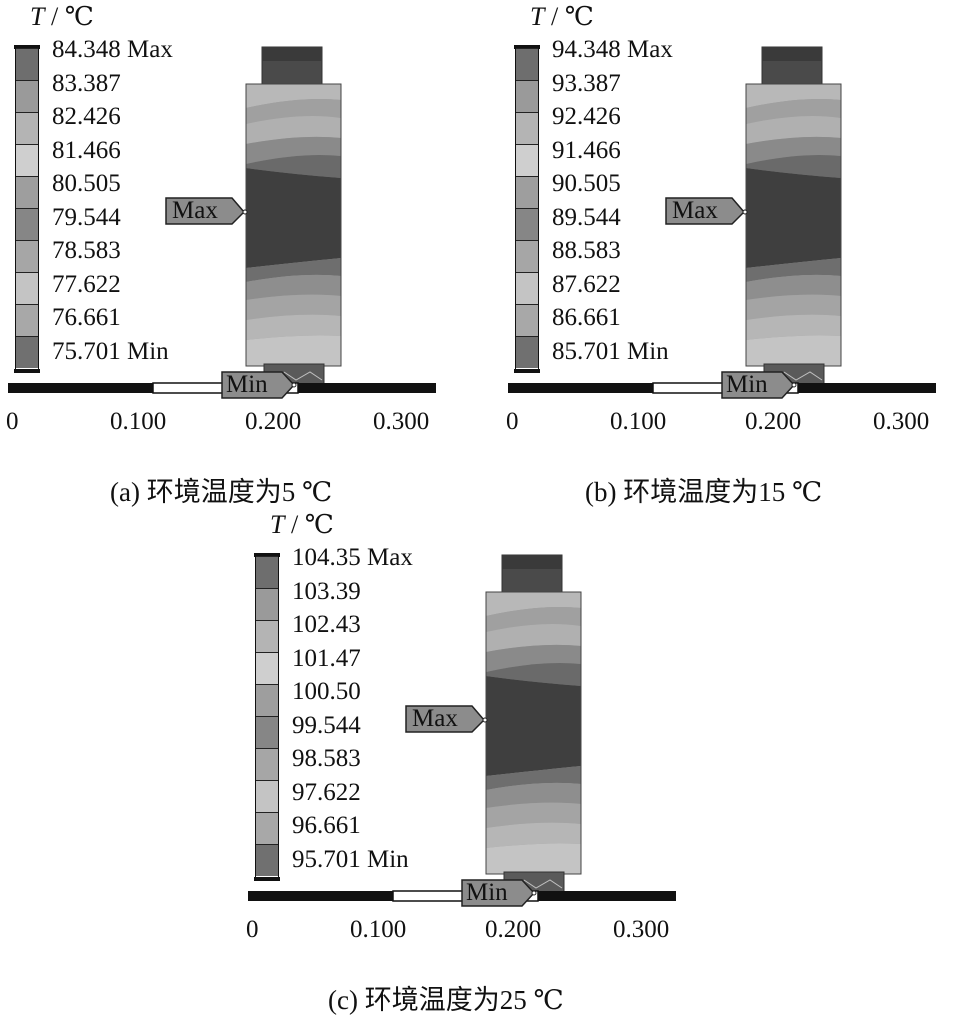 Image resolution: width=958 pixels, height=1017 pixels. Describe the element at coordinates (86, 250) in the screenshot. I see `legend-label-6: 78.583` at that location.